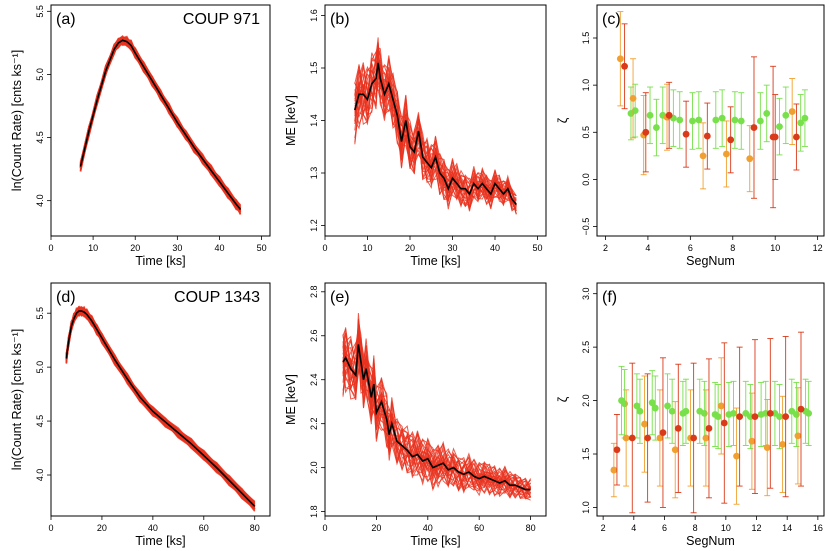  What do you see at coordinates (787, 528) in the screenshot?
I see `x-tick-label: 14` at bounding box center [787, 528].